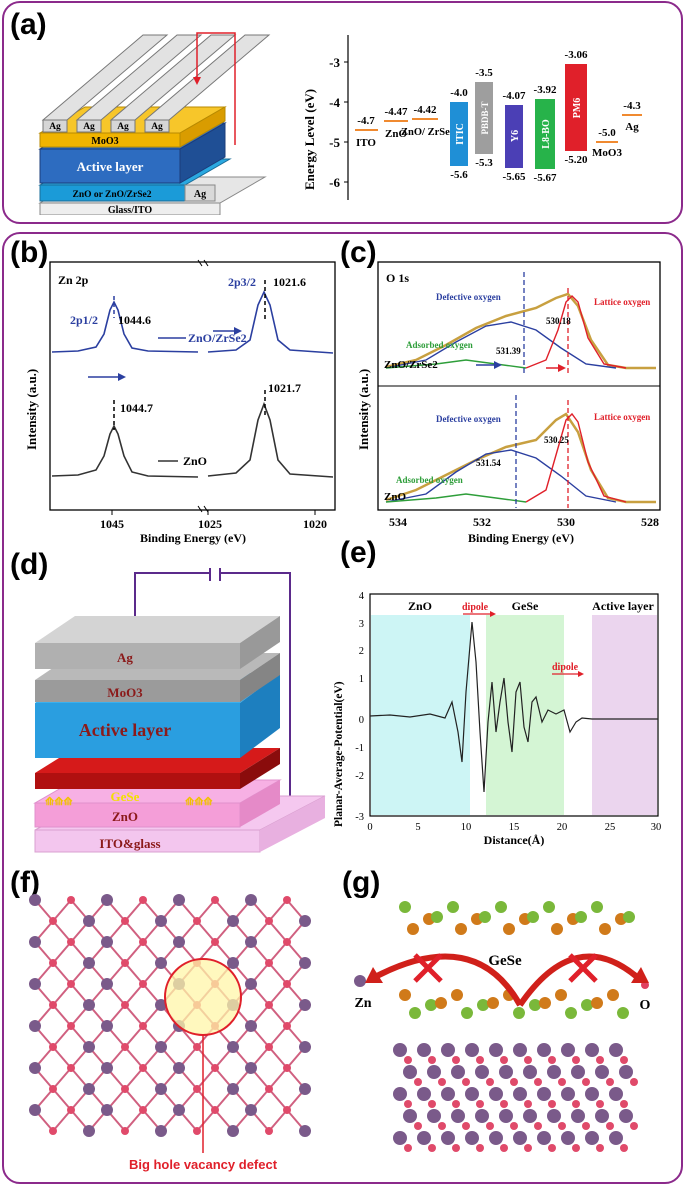 This screenshot has height=1187, width=685. I want to click on c-xtick-532: 532, so click(482, 522).